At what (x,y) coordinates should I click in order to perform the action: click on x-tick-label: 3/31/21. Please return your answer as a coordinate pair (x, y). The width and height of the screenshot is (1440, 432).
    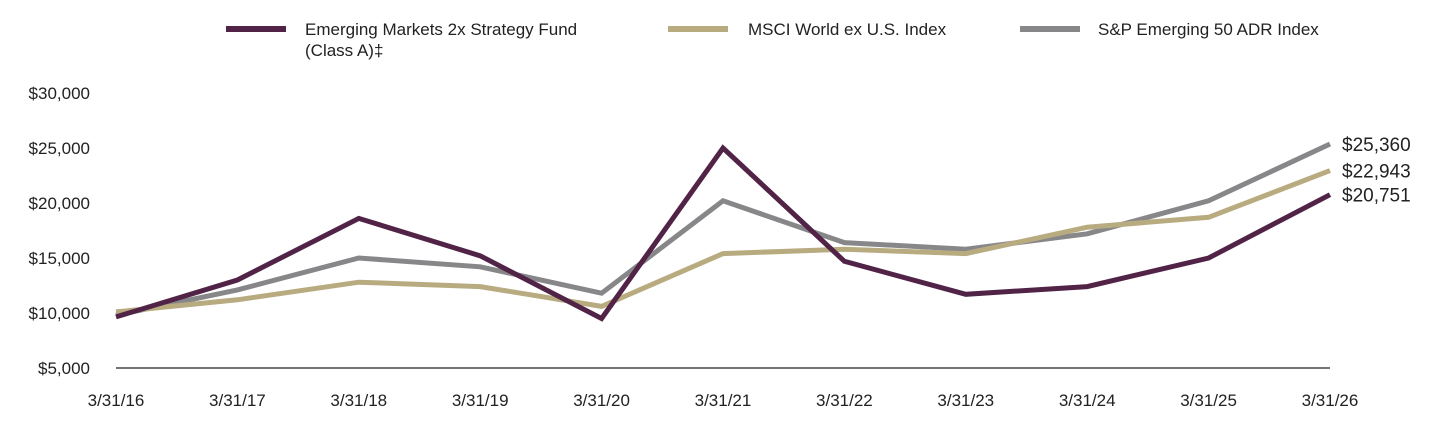
    Looking at the image, I should click on (723, 400).